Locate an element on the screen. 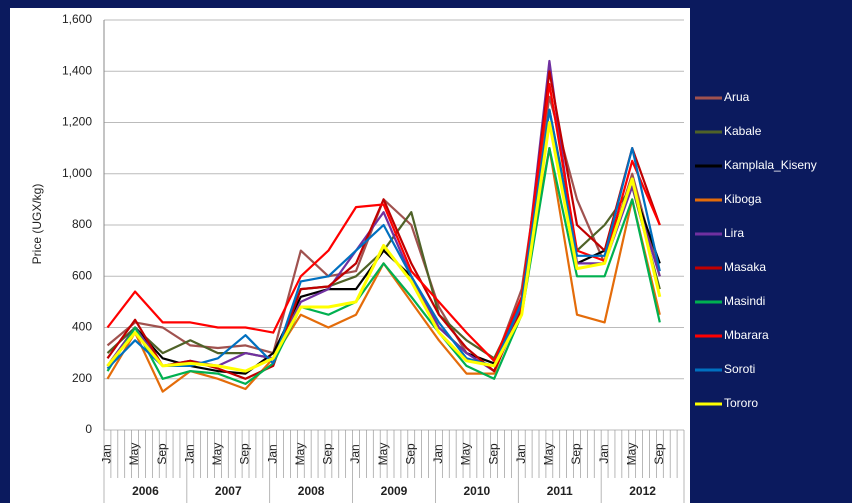 The width and height of the screenshot is (852, 503). y-tick-label: 200 is located at coordinates (82, 378).